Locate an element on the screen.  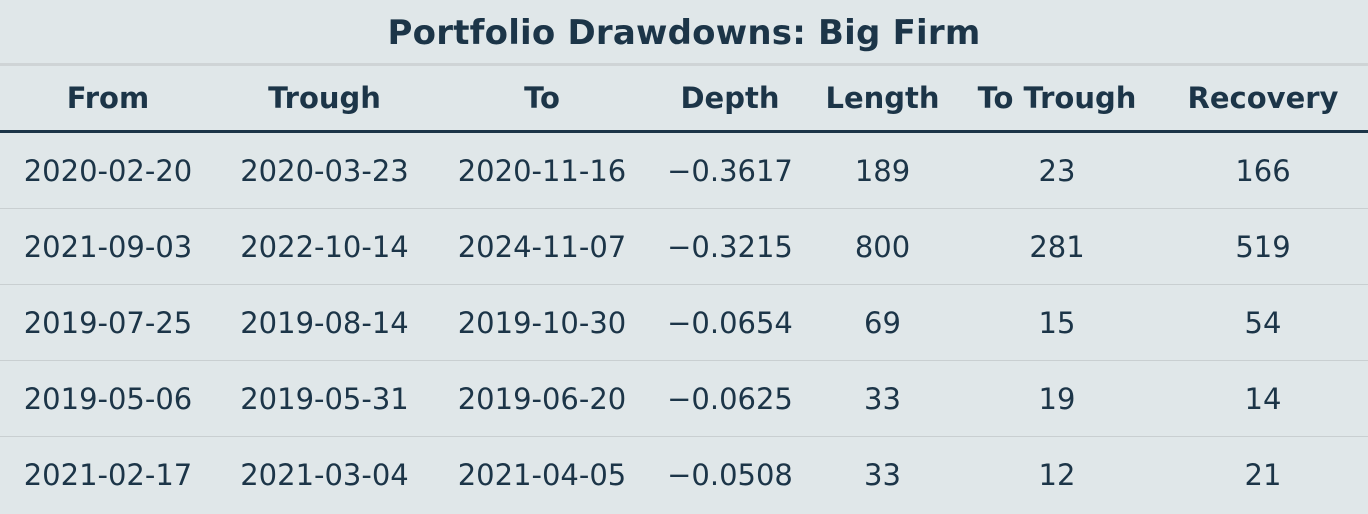
cell-length: 800 is located at coordinates (882, 246).